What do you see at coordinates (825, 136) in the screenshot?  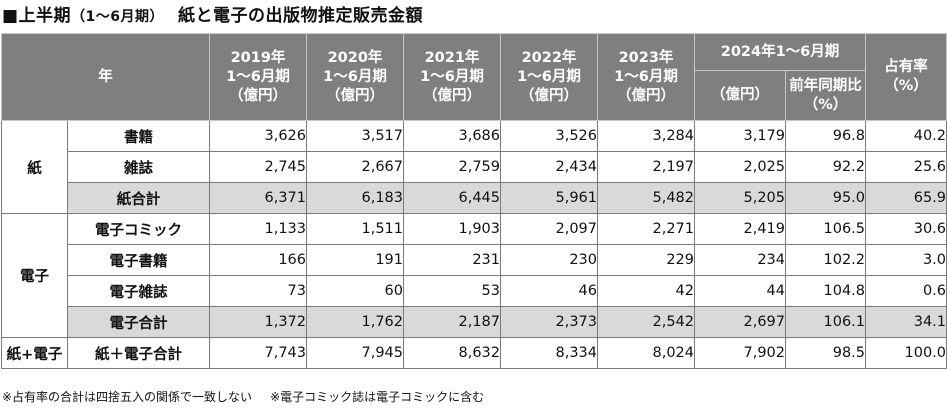 I see `cell: 96.8` at bounding box center [825, 136].